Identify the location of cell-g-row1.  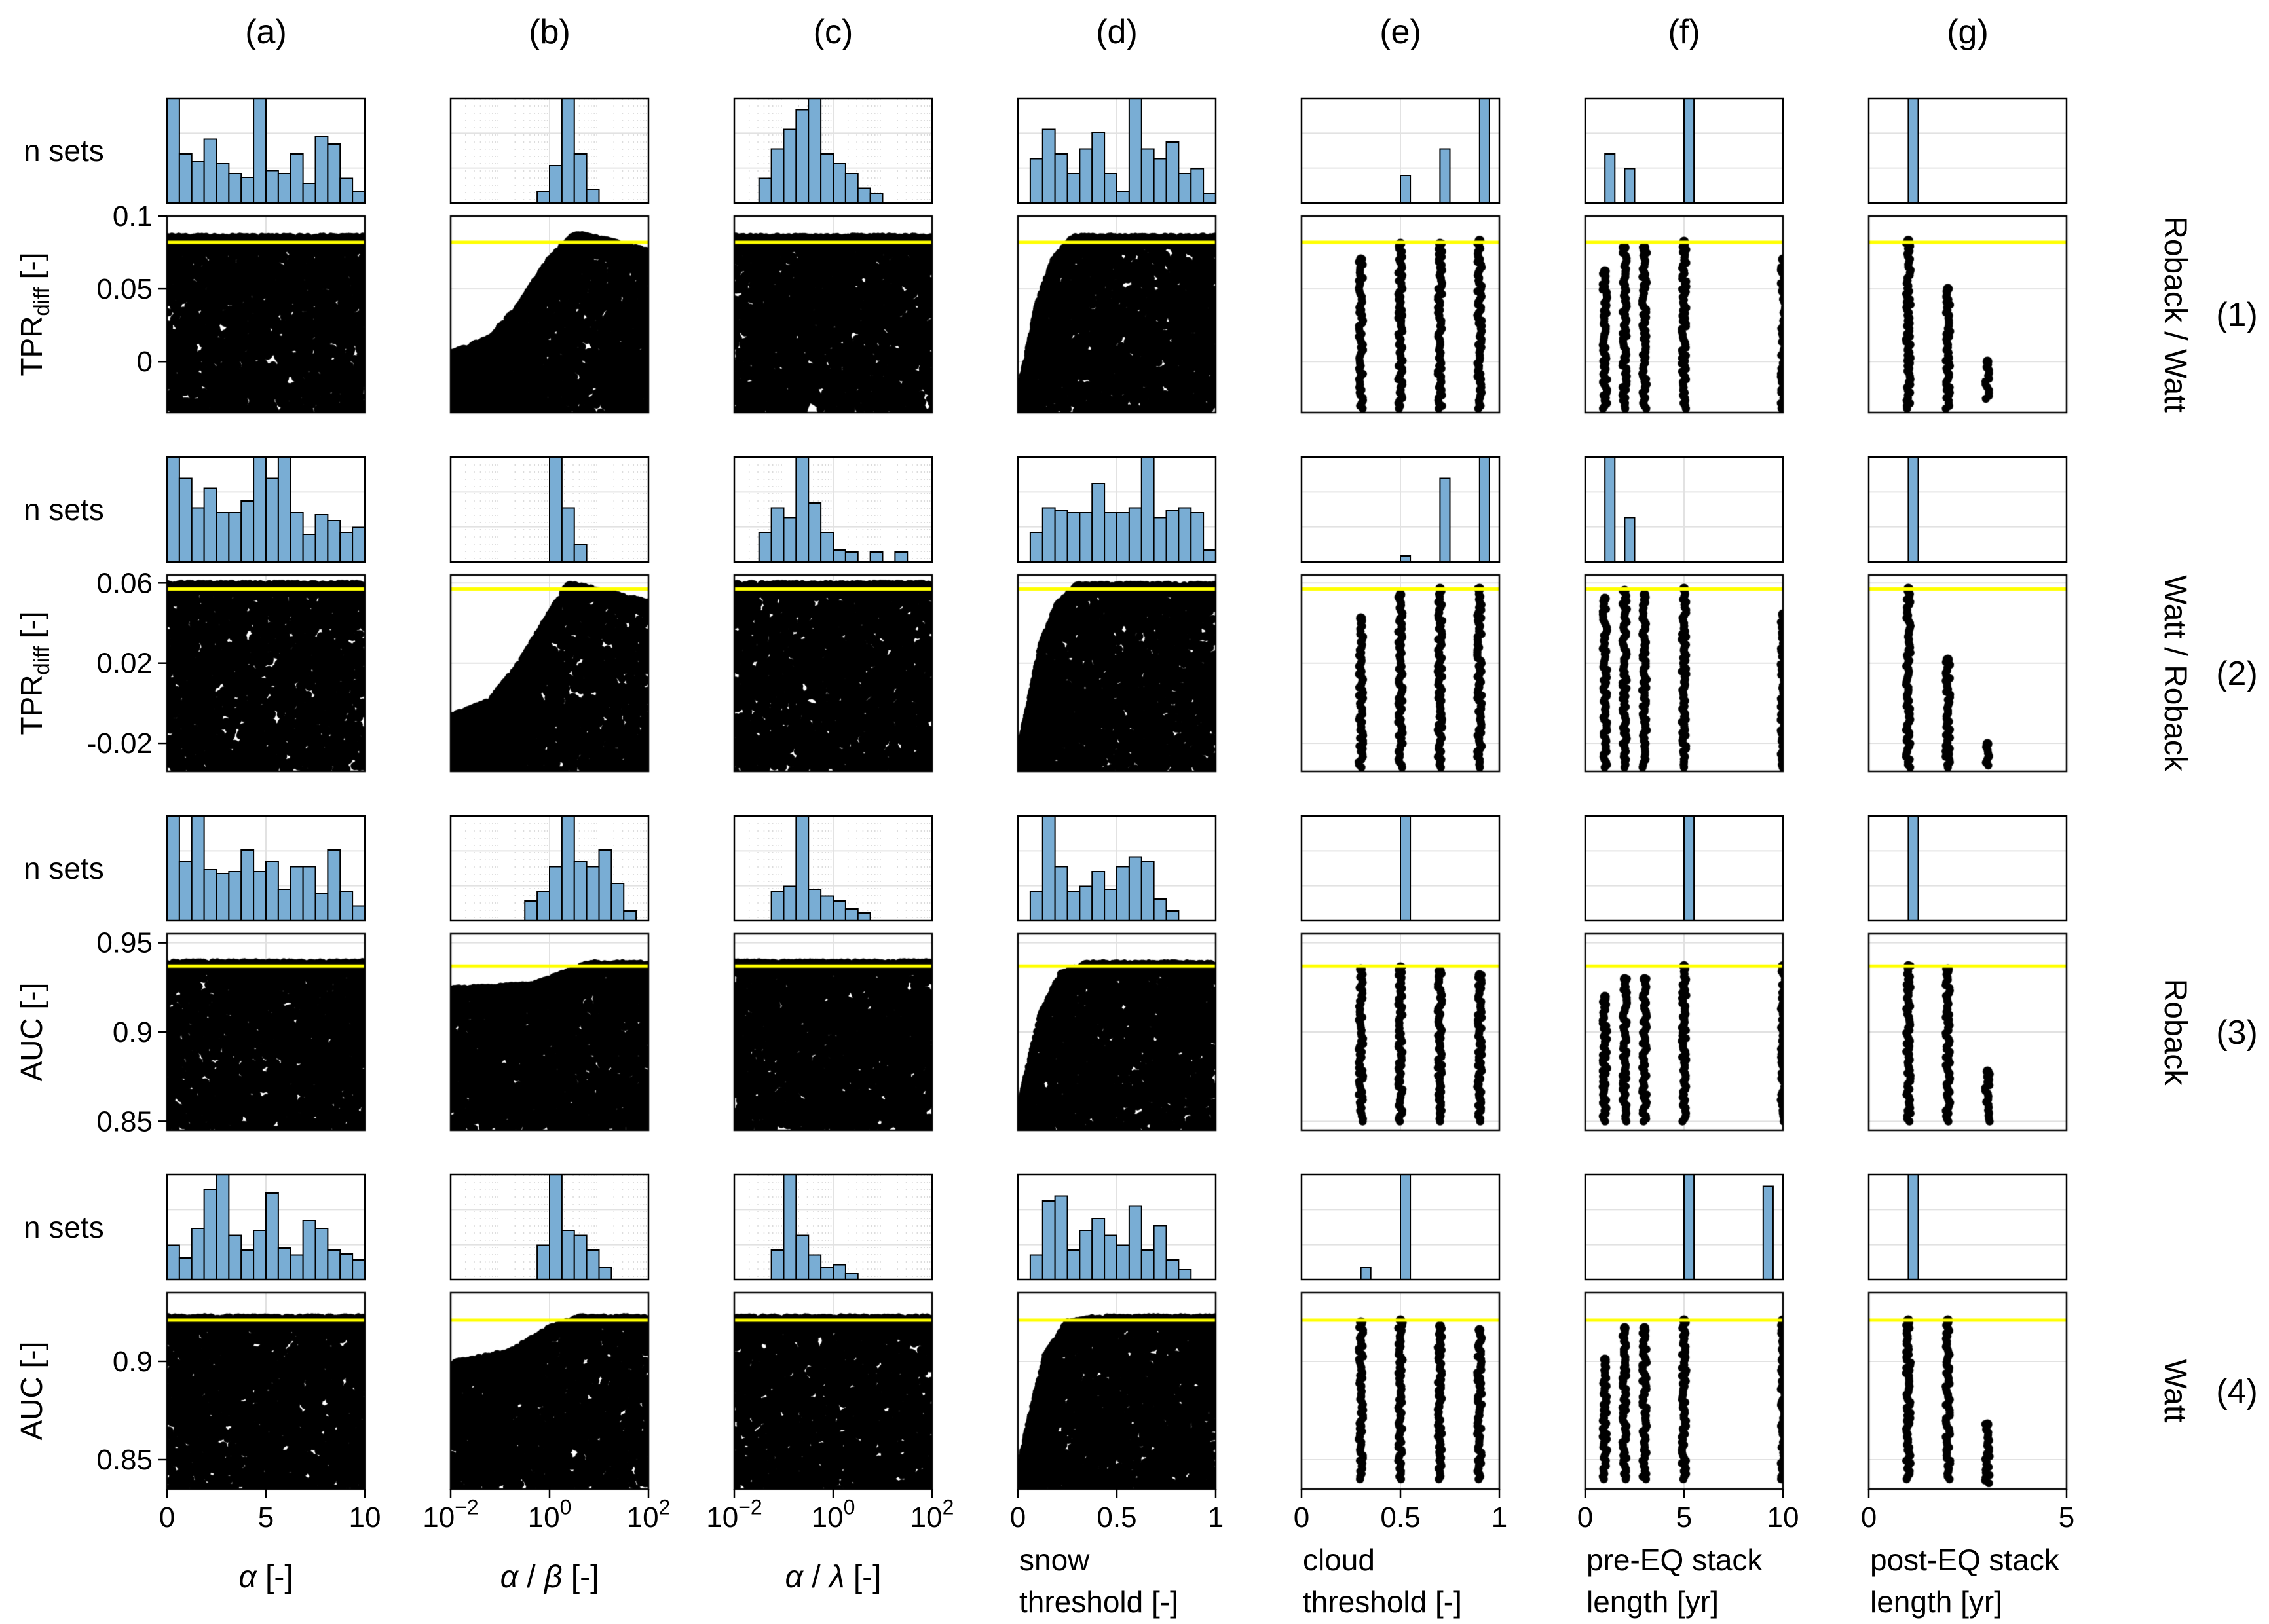
(1967, 255).